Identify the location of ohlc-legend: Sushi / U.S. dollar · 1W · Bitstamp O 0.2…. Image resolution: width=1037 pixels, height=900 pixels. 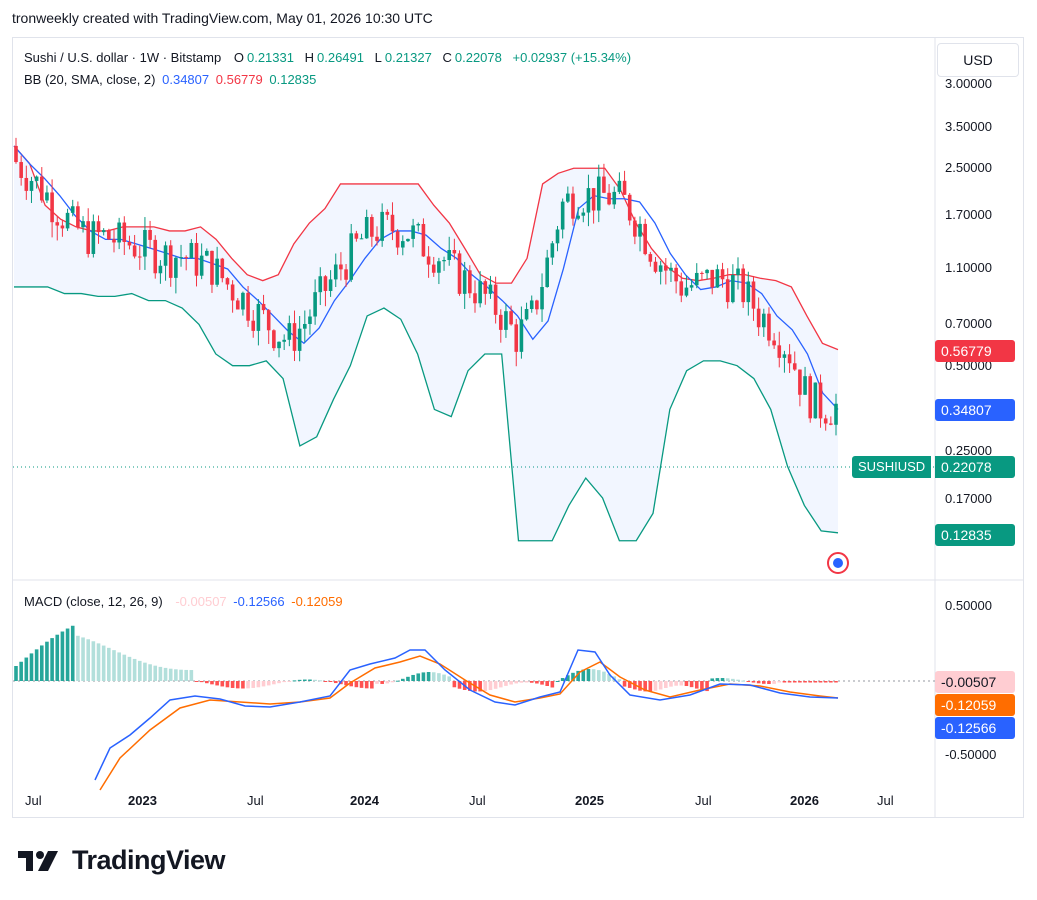
(329, 57).